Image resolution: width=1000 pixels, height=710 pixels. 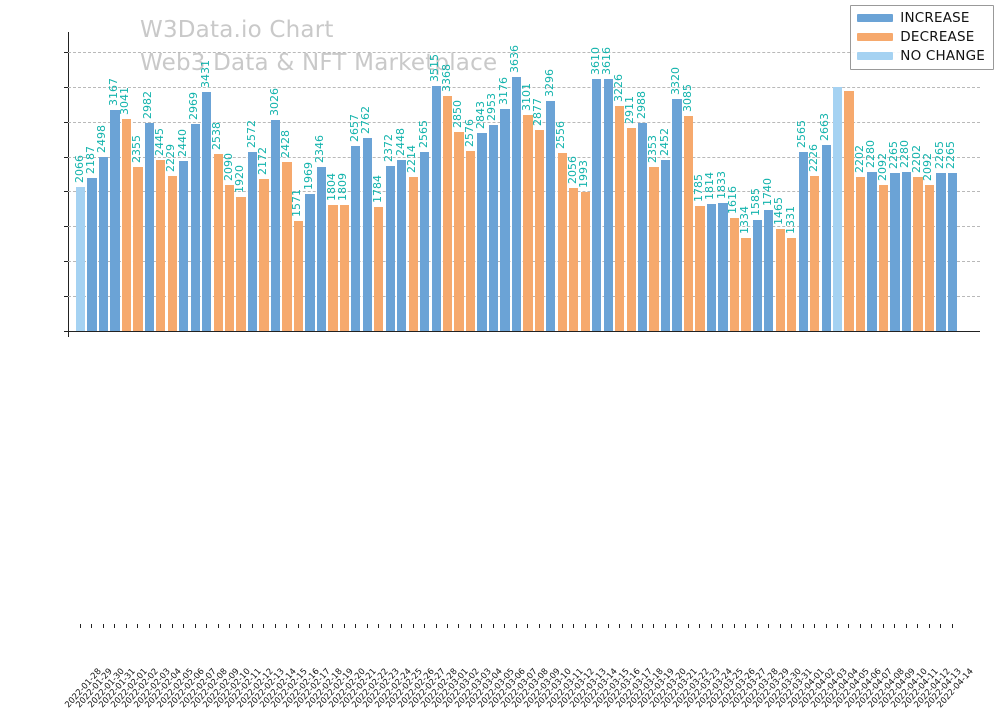 What do you see at coordinates (344, 268) in the screenshot?
I see `bar: 1809` at bounding box center [344, 268].